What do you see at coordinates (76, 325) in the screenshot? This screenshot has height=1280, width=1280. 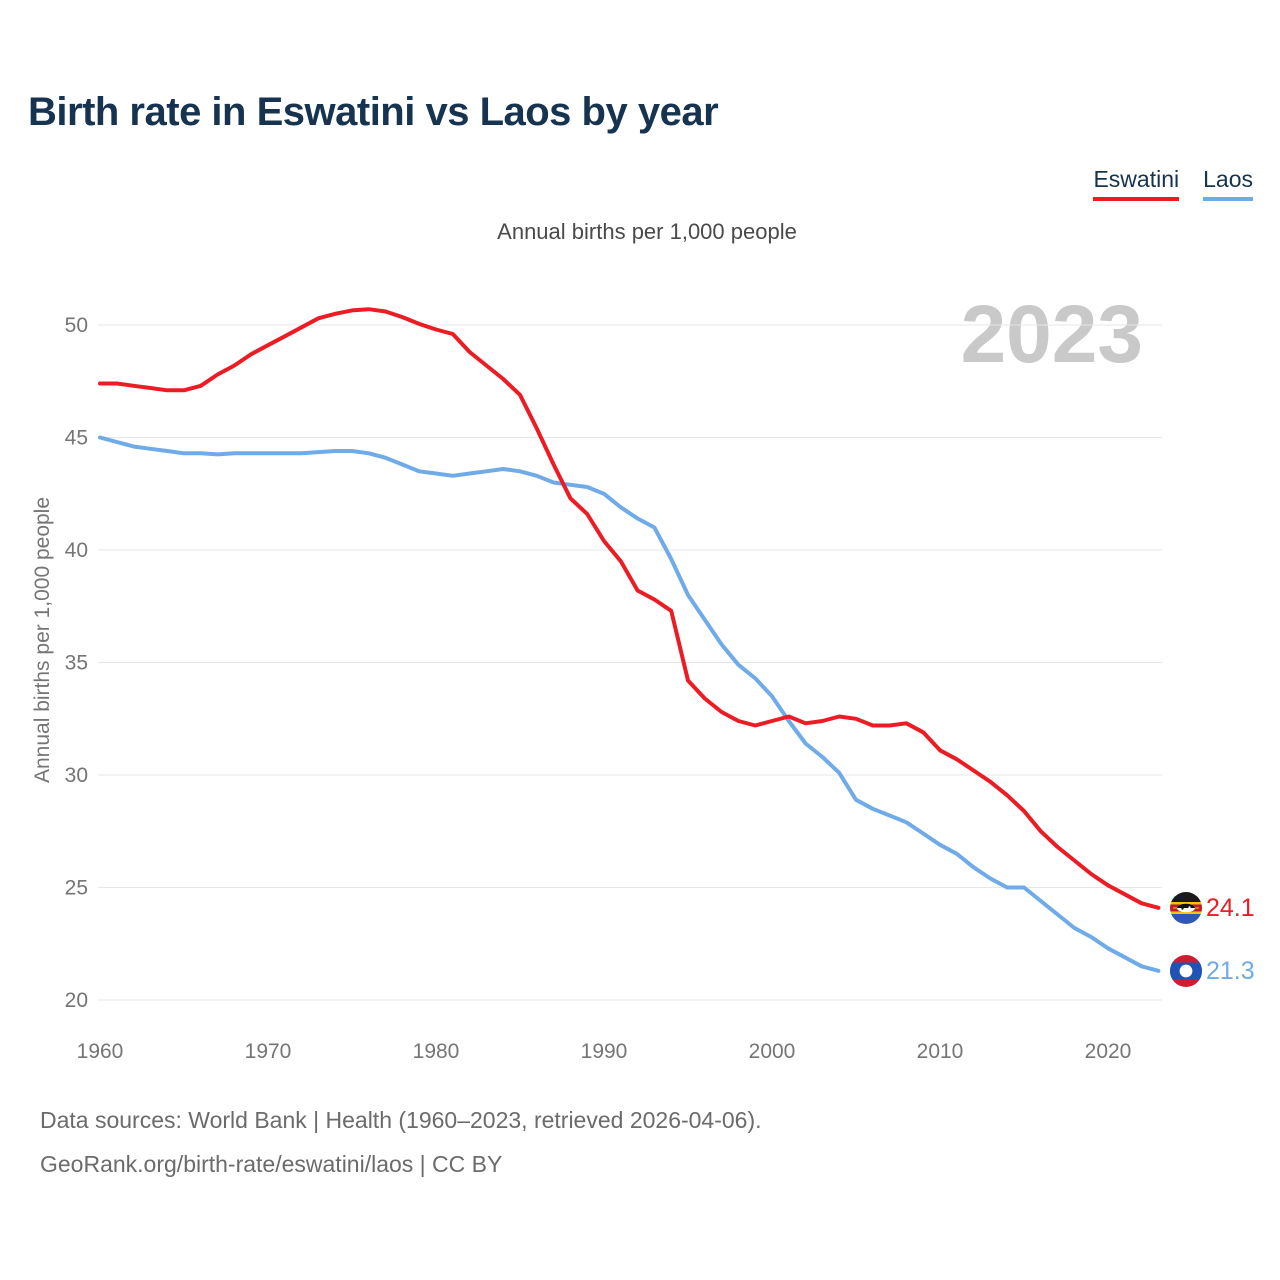 I see `y-tick-label-50: 50` at bounding box center [76, 325].